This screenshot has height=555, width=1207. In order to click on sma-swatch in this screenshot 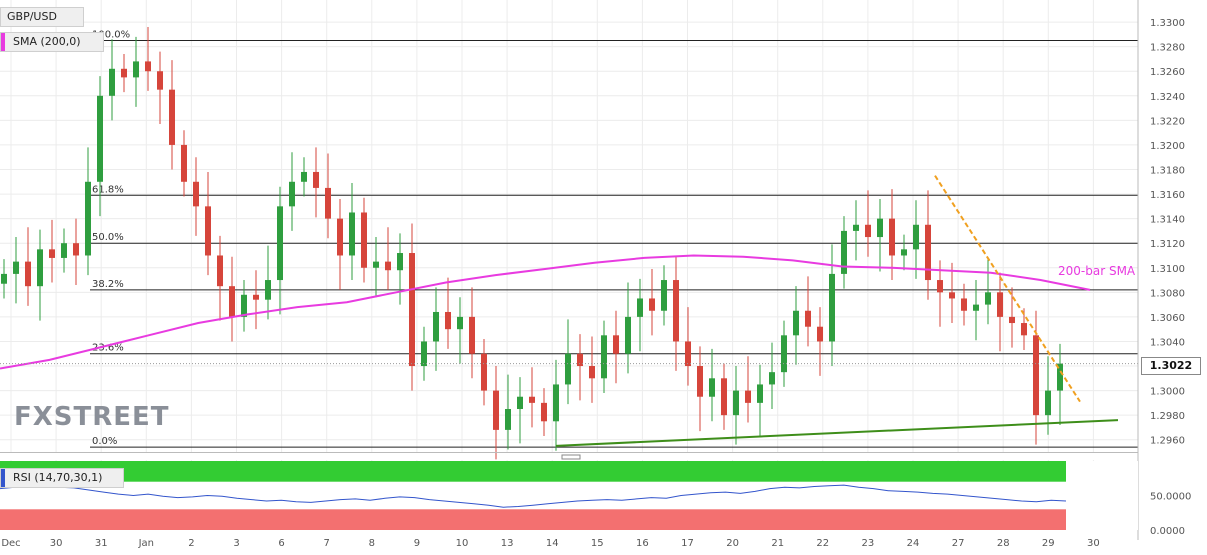, I will do `click(3, 42)`.